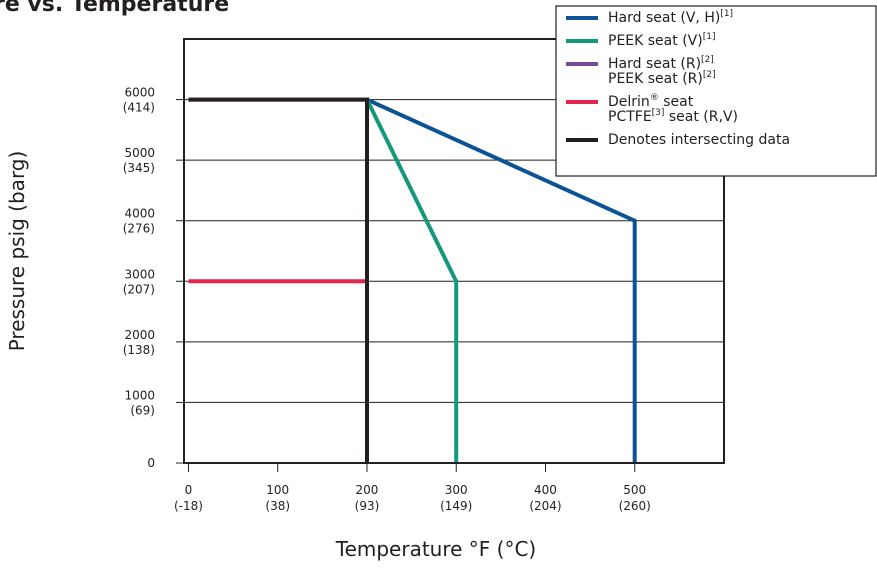 The image size is (877, 572). Describe the element at coordinates (139, 168) in the screenshot. I see `y-tick-sublabel: (345)` at that location.